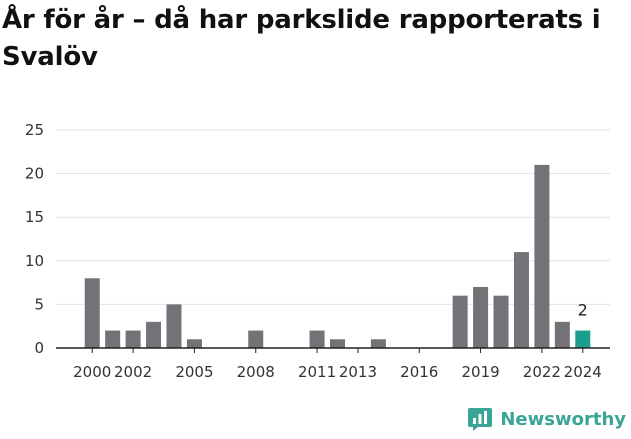 The image size is (631, 439). Describe the element at coordinates (194, 372) in the screenshot. I see `x-tick-label: 2005` at that location.